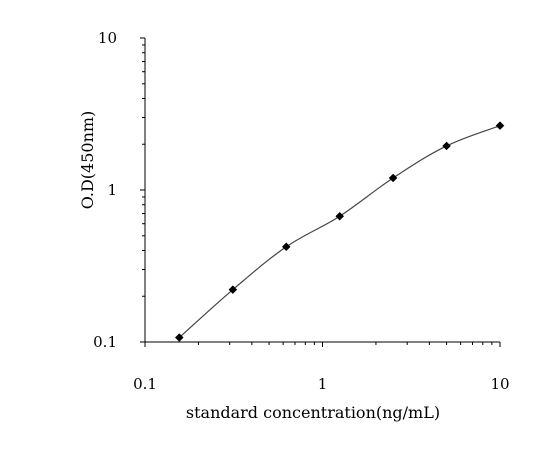  What do you see at coordinates (105, 342) in the screenshot?
I see `y-tick-label: 0.1` at bounding box center [105, 342].